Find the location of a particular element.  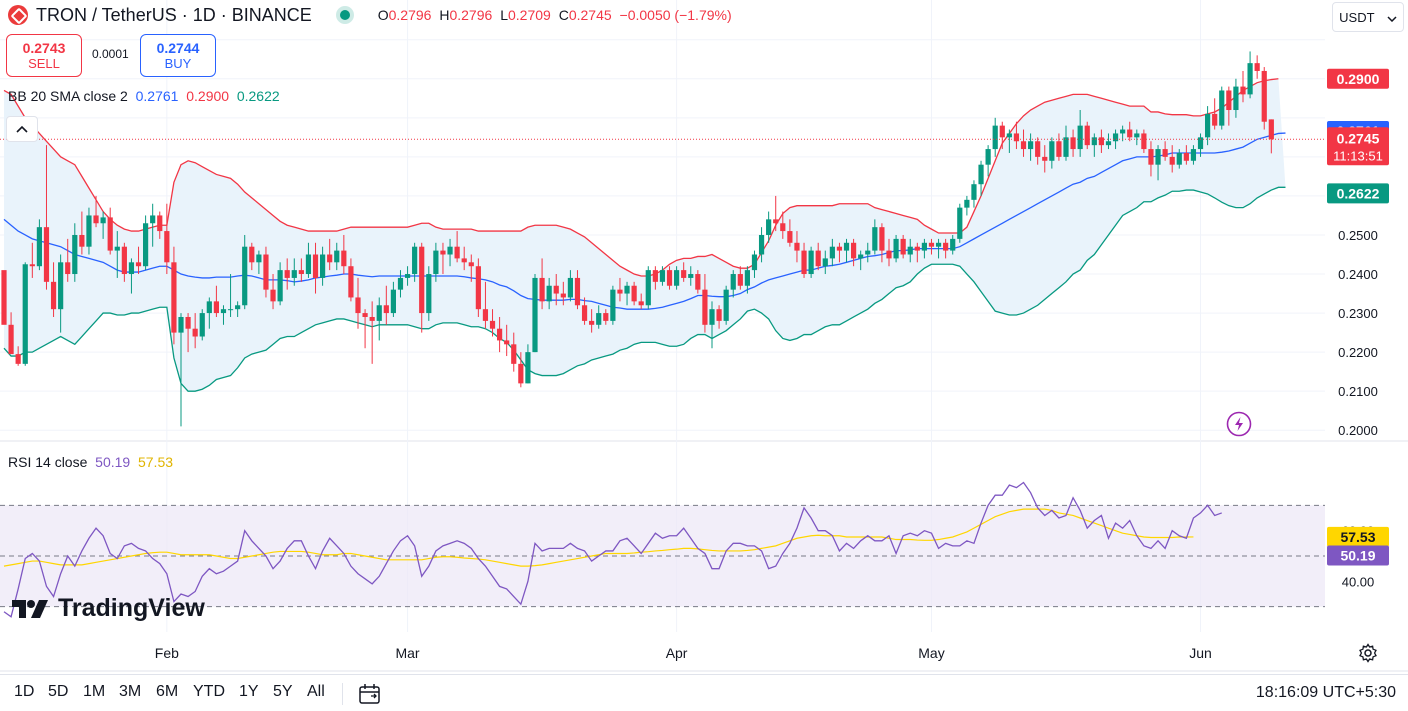

range-1m-button: 1M is located at coordinates (94, 691).